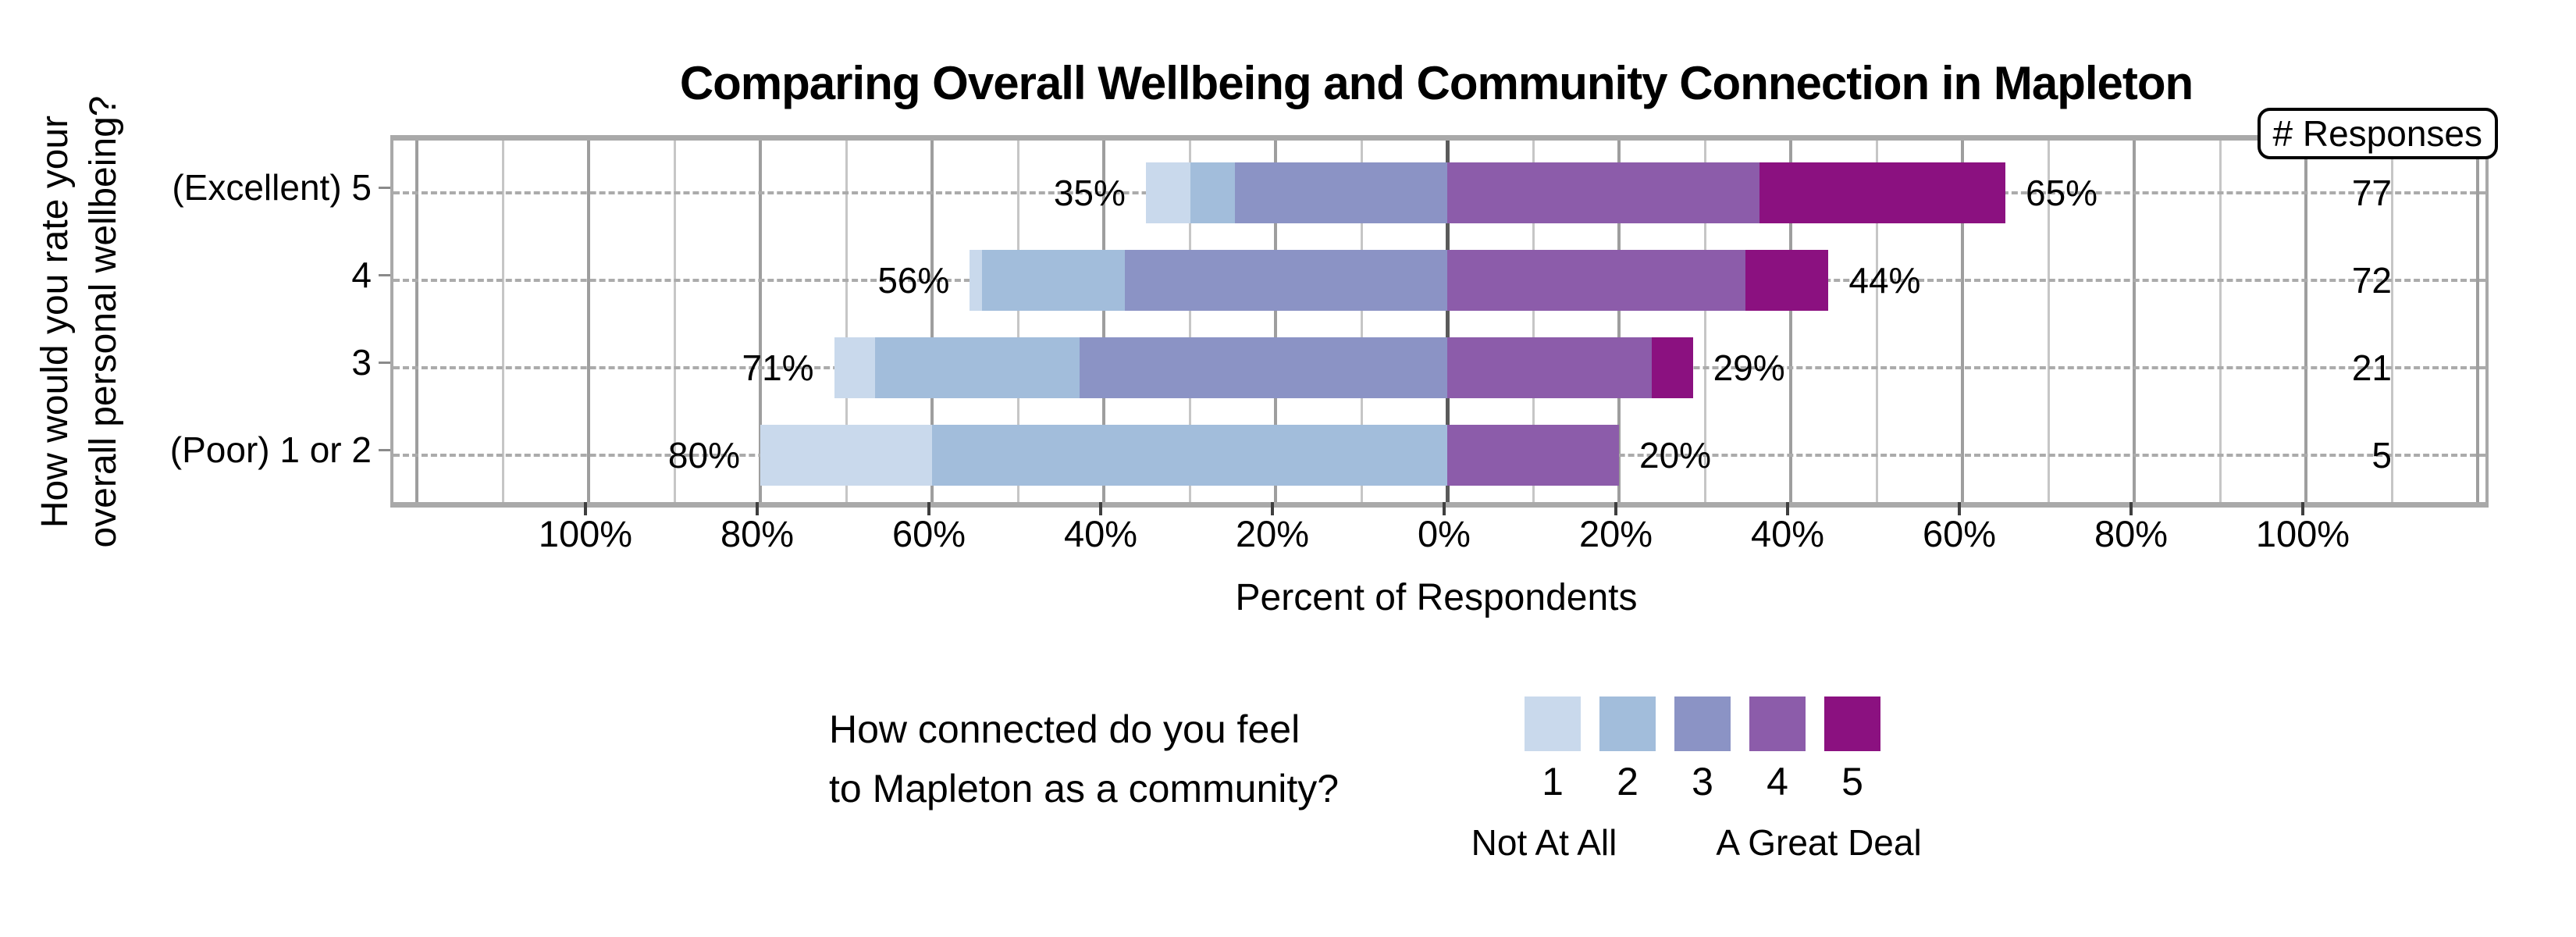  What do you see at coordinates (2131, 533) in the screenshot?
I see `x-tick-label: 80%` at bounding box center [2131, 533].